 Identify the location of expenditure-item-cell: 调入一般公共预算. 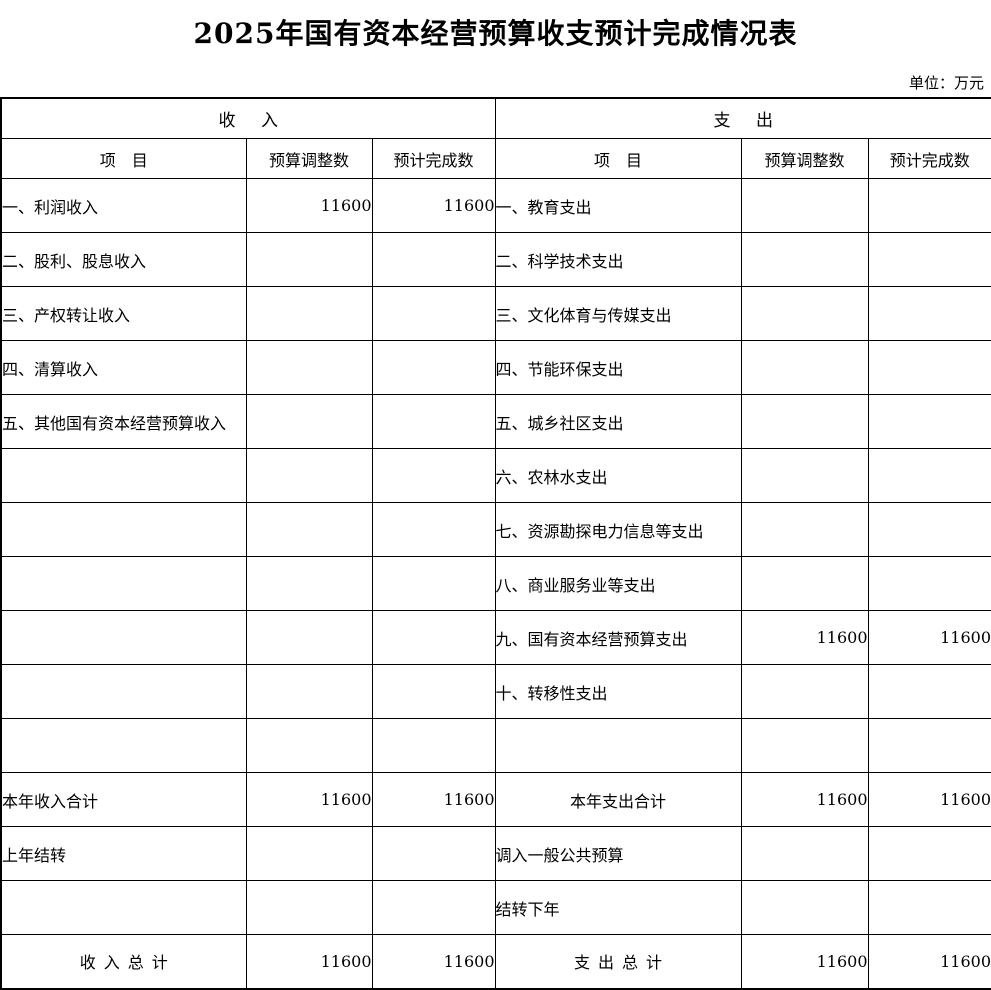
(618, 853).